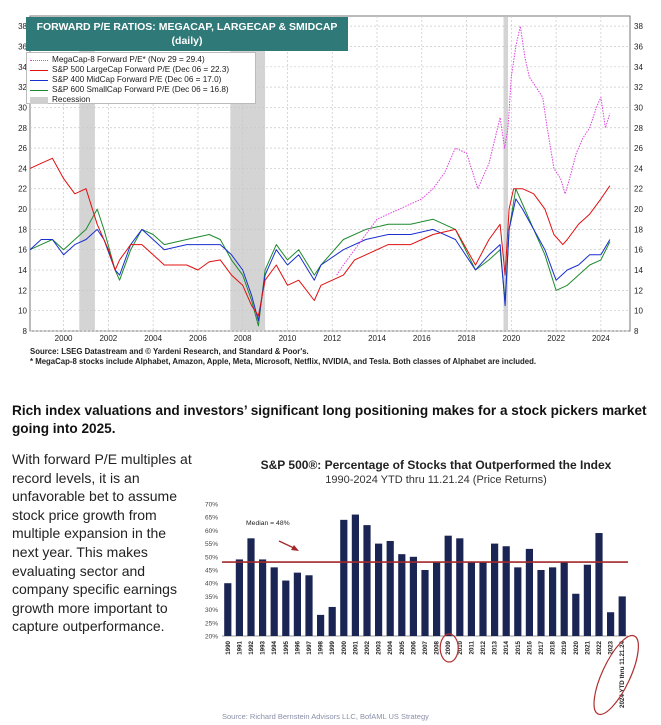 The image size is (661, 725). Describe the element at coordinates (483, 647) in the screenshot. I see `bar-x-tick-label: 2012` at that location.